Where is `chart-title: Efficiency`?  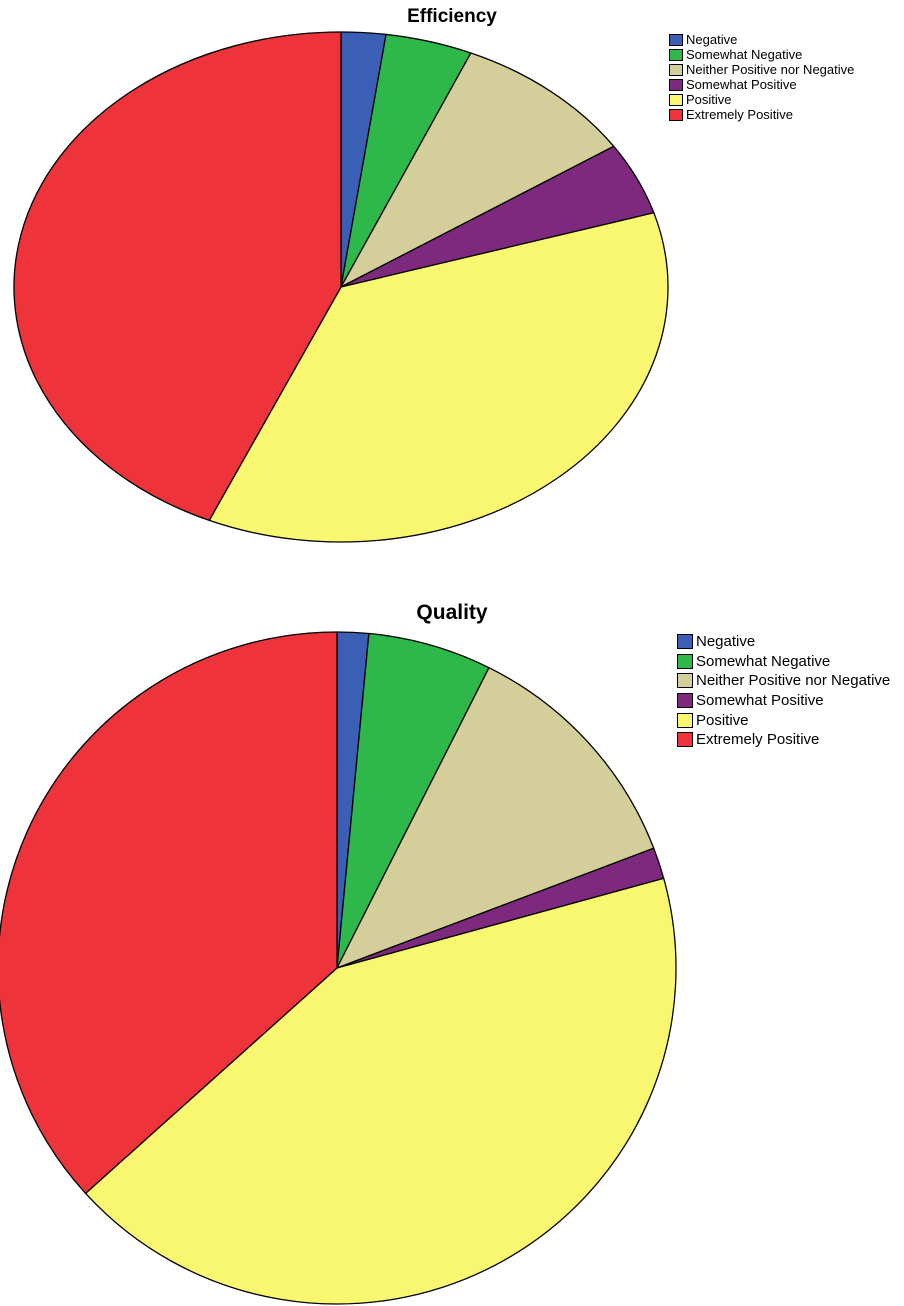 chart-title: Efficiency is located at coordinates (452, 16).